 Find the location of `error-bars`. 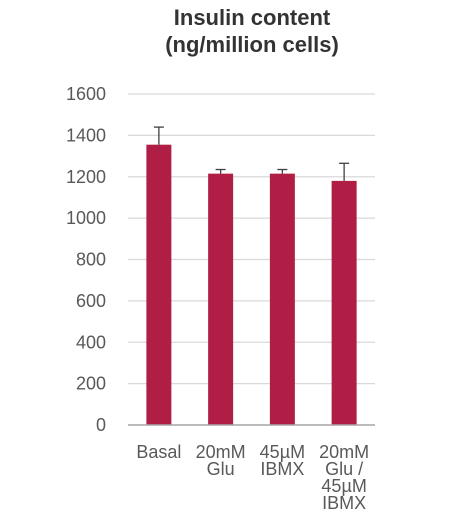

error-bars is located at coordinates (251, 153).